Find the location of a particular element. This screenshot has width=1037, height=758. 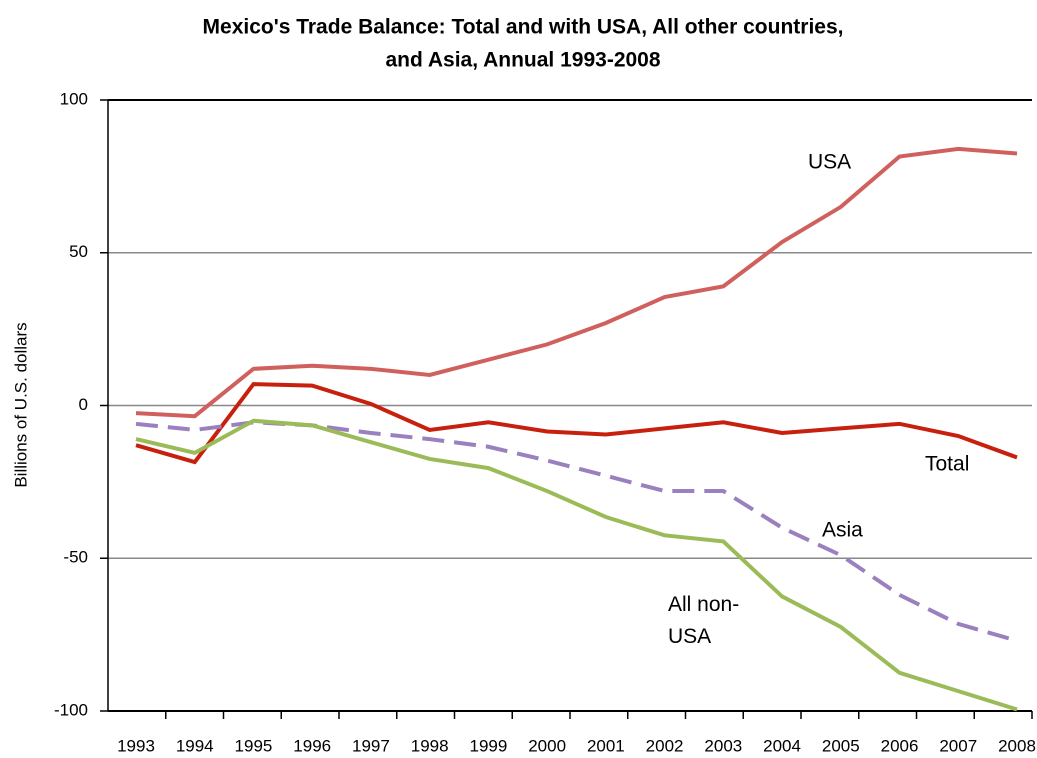

series-label: All non-USA is located at coordinates (703, 620).